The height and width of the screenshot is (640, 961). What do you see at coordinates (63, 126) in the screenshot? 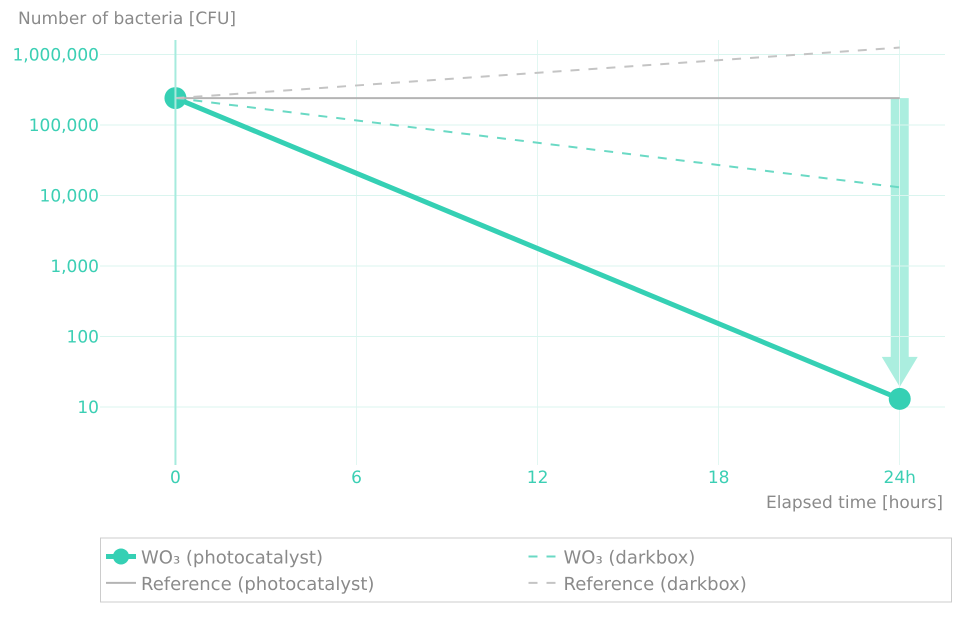
I see `y-tick-label: 100,000` at bounding box center [63, 126].